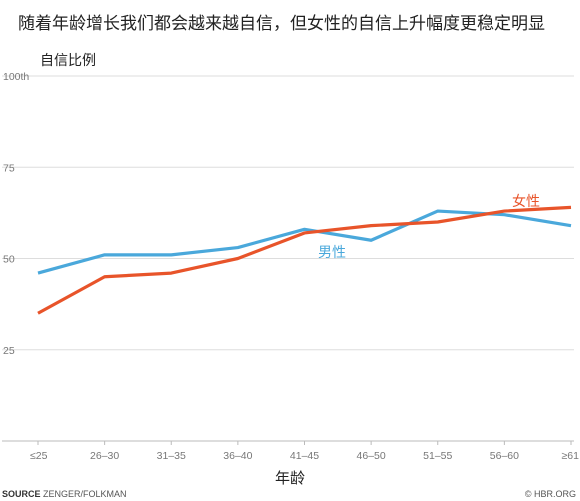 The image size is (580, 501). I want to click on x-tick-label: 46–50, so click(371, 456).